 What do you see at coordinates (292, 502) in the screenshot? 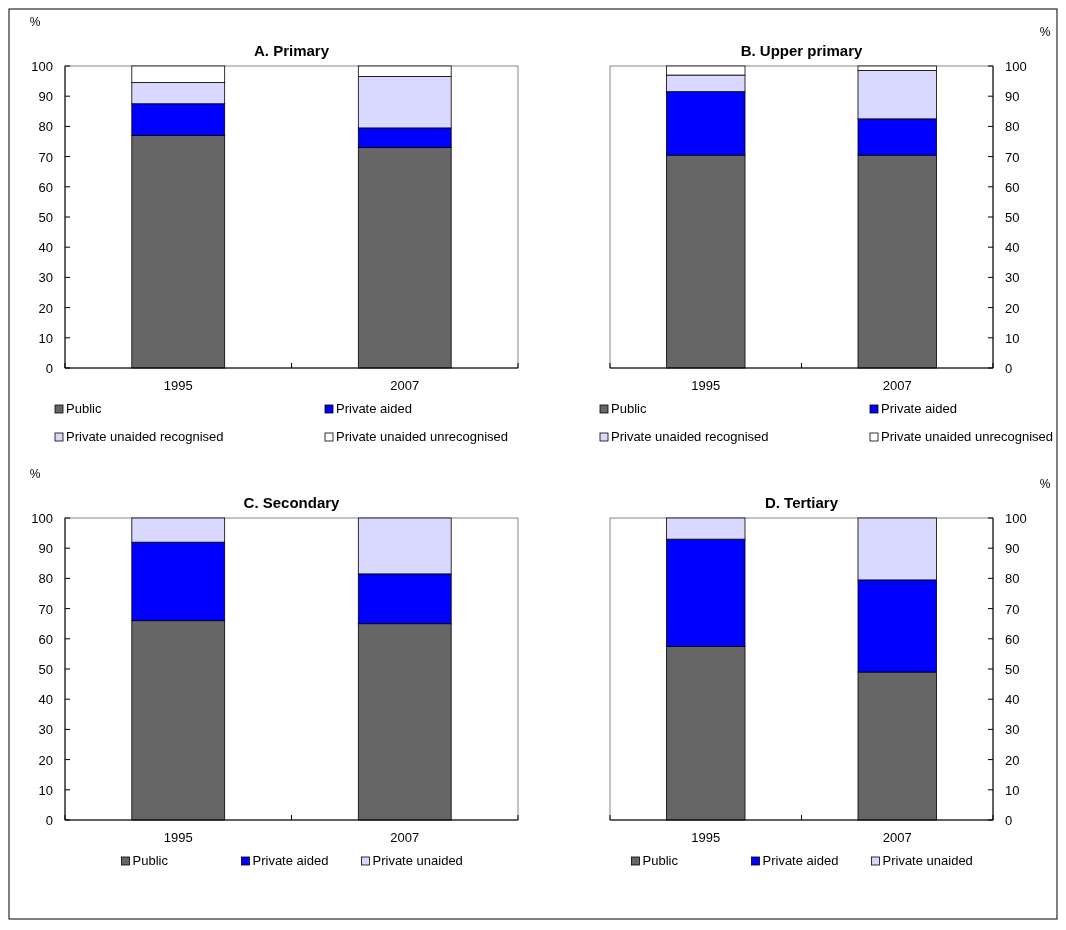
I see `chart-title: C. Secondary` at bounding box center [292, 502].